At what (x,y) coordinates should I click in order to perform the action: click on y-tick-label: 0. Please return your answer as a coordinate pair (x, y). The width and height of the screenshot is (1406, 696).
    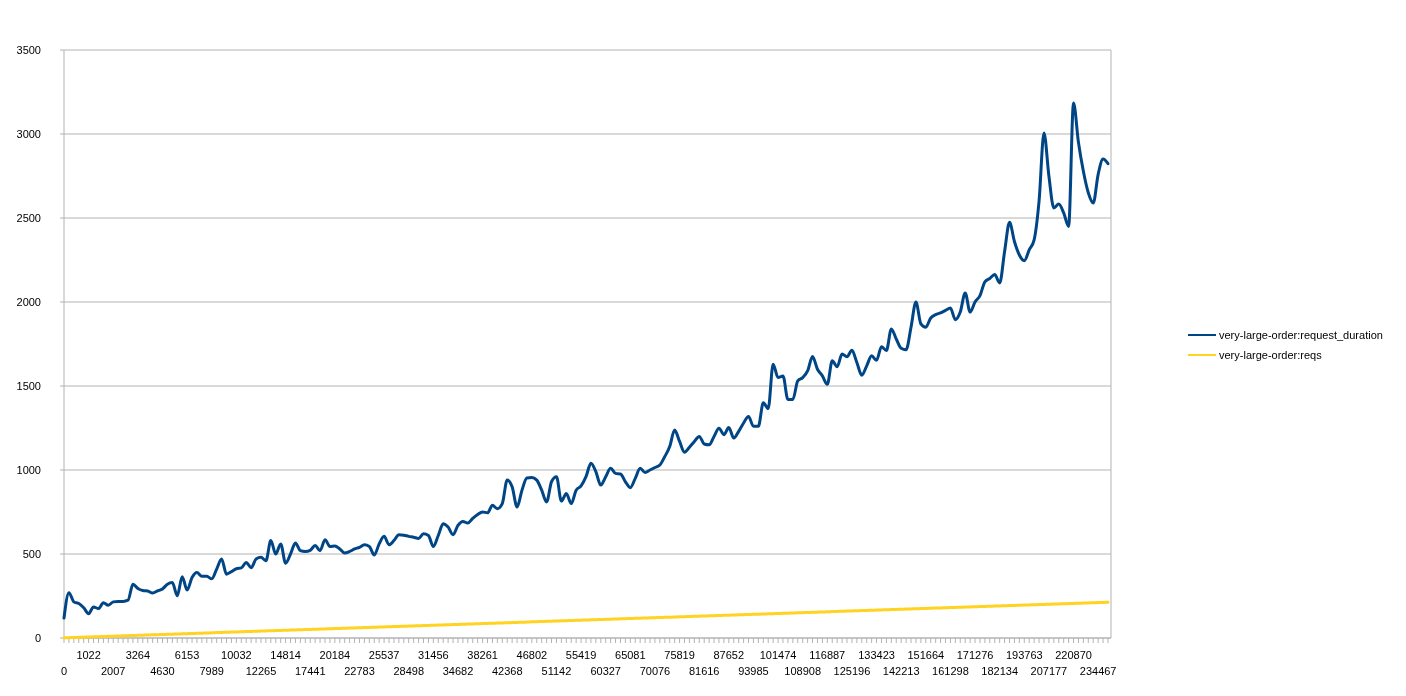
    Looking at the image, I should click on (37, 637).